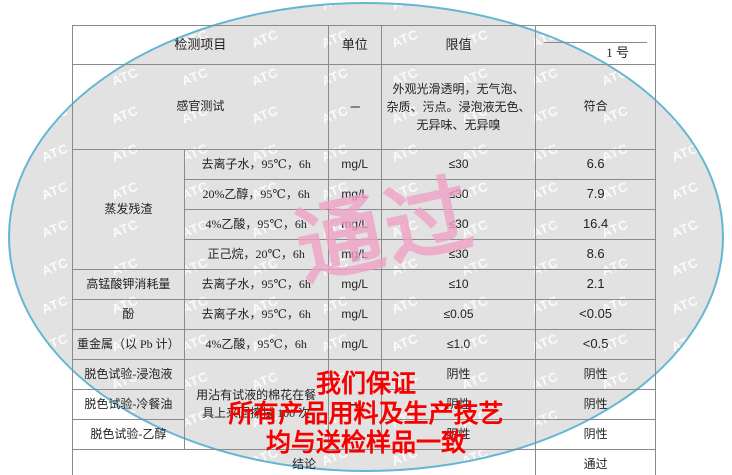  Describe the element at coordinates (354, 107) in the screenshot. I see `row-unit-sensory: ---` at that location.